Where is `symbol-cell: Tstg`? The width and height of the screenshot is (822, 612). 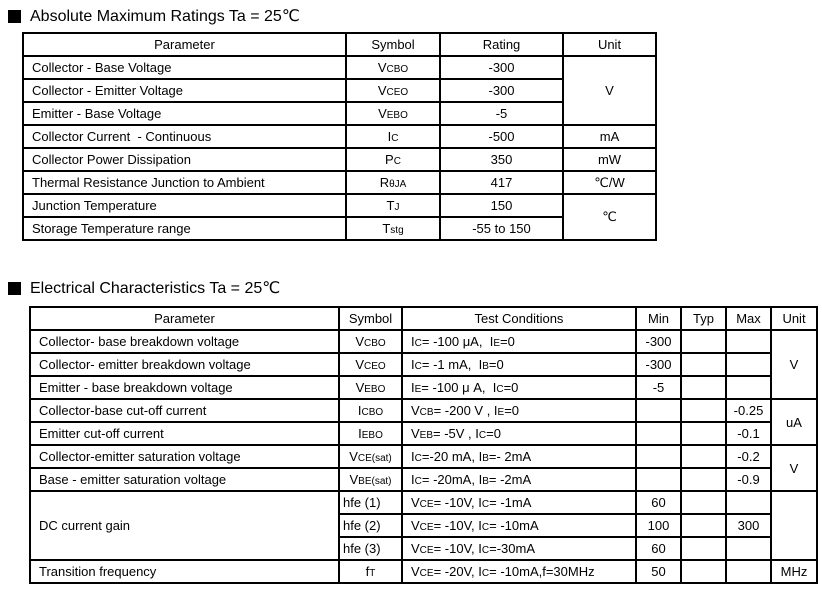 symbol-cell: Tstg is located at coordinates (393, 228).